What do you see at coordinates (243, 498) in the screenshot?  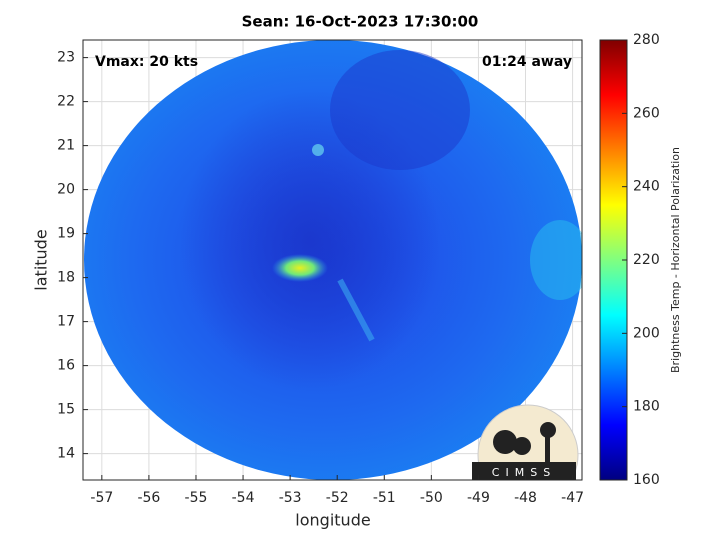 I see `x-tick-label: -54` at bounding box center [243, 498].